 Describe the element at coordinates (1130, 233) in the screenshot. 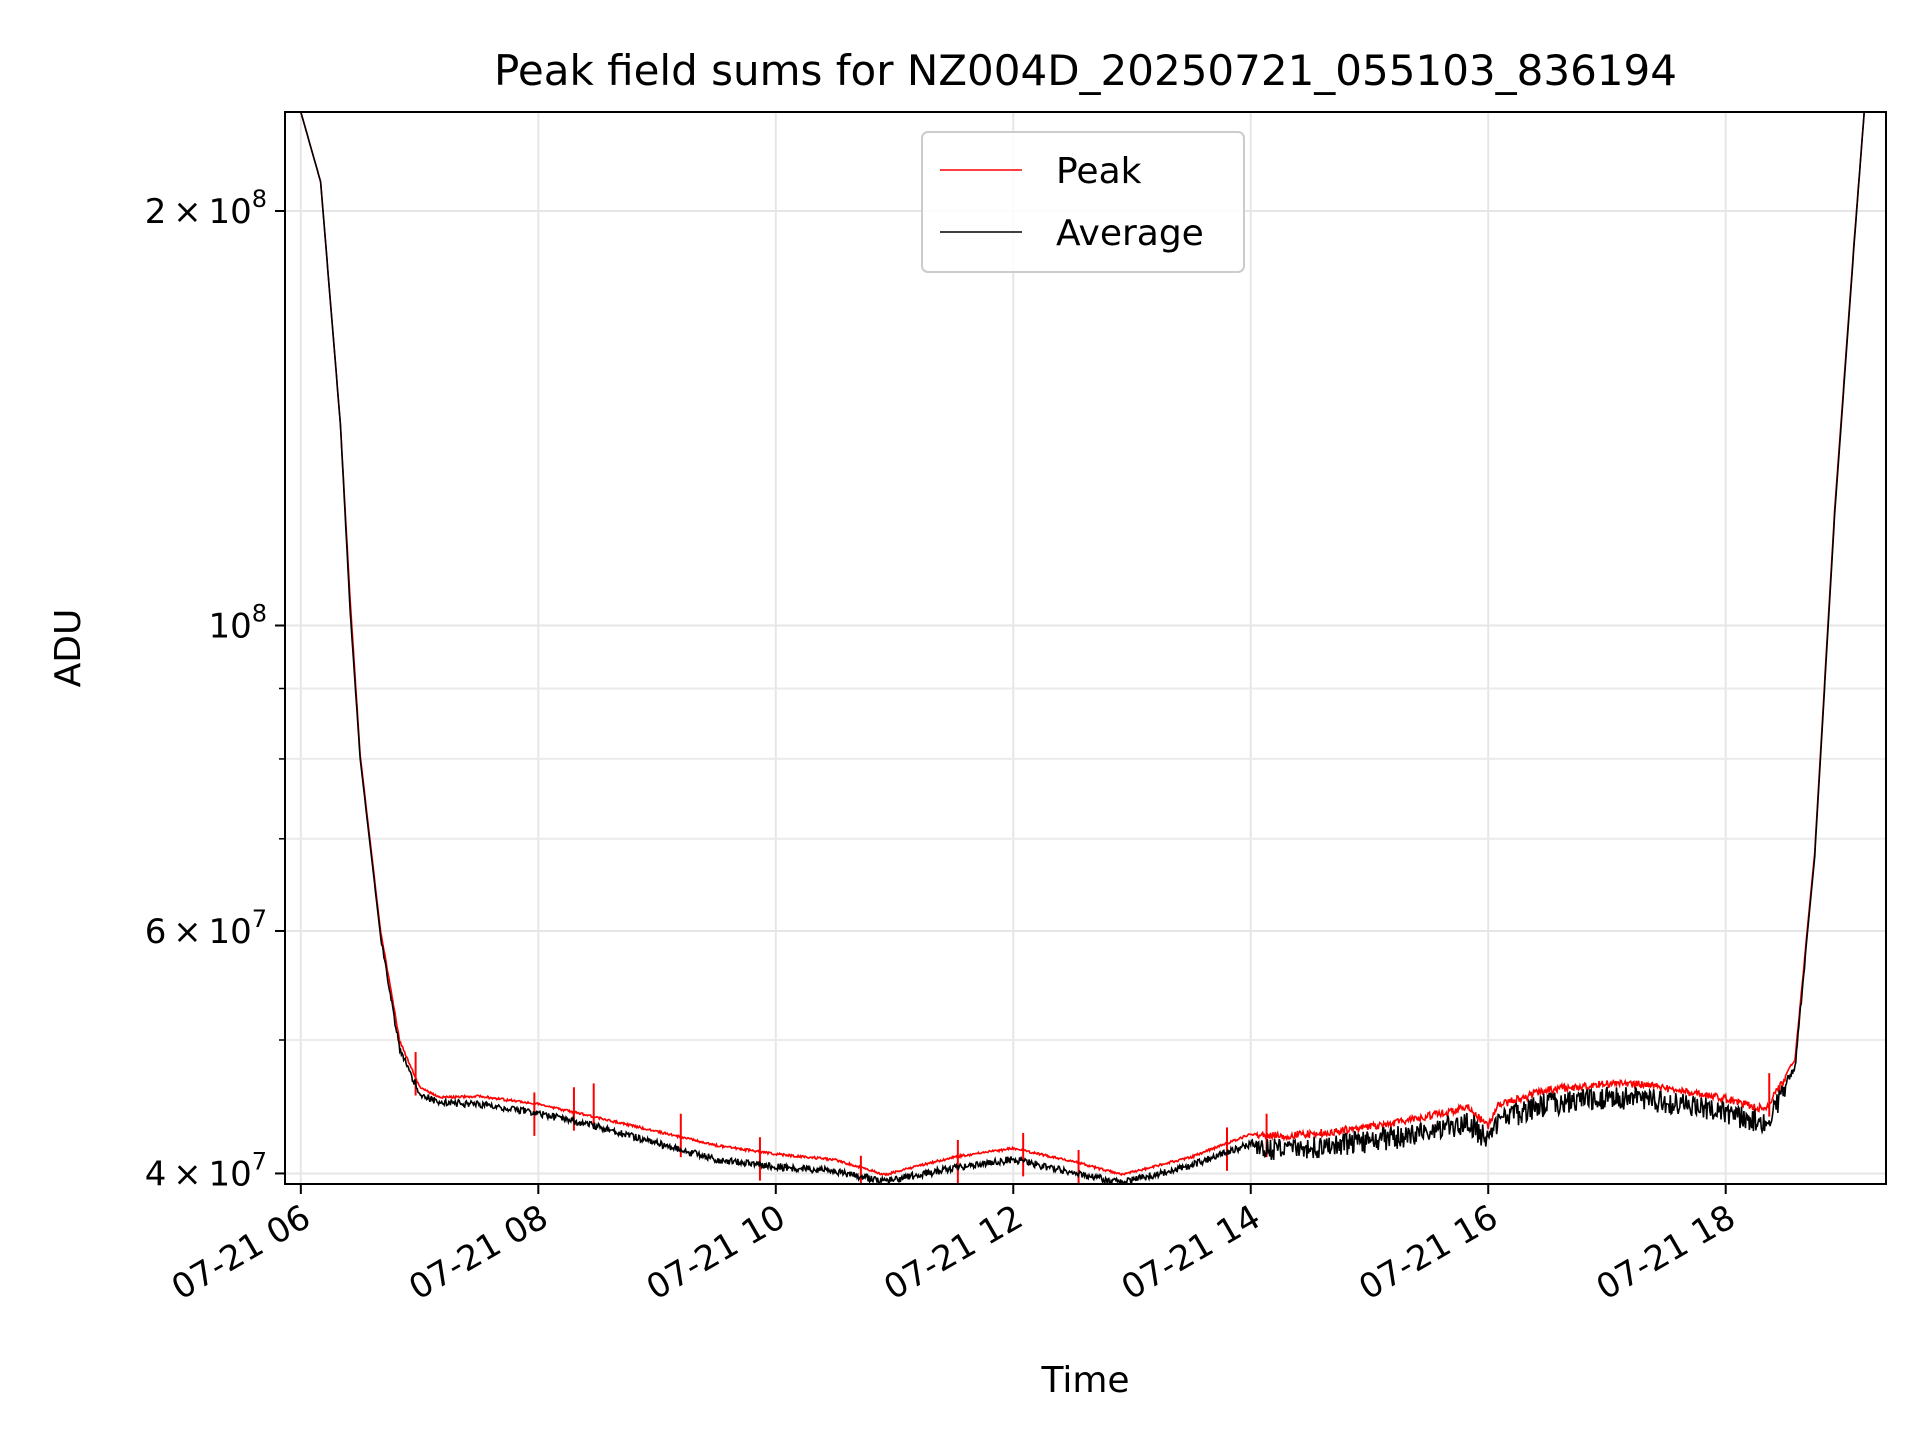

I see `legend-label-average: Average` at that location.